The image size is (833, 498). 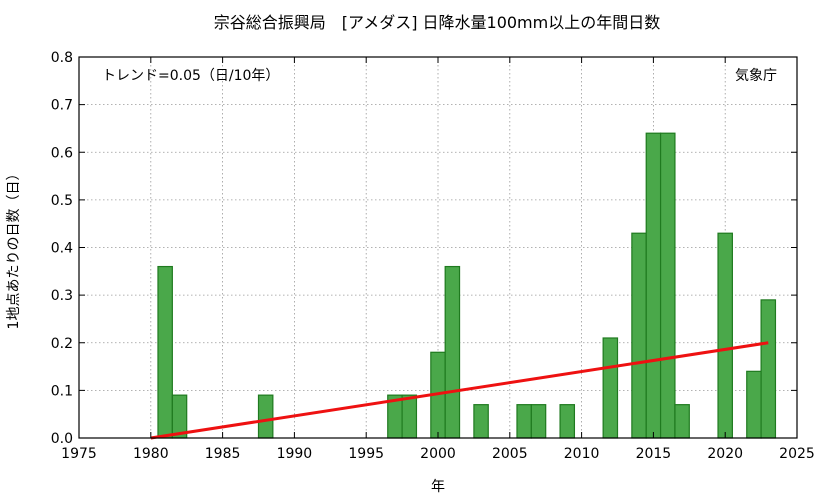 I want to click on trend, so click(x=459, y=390).